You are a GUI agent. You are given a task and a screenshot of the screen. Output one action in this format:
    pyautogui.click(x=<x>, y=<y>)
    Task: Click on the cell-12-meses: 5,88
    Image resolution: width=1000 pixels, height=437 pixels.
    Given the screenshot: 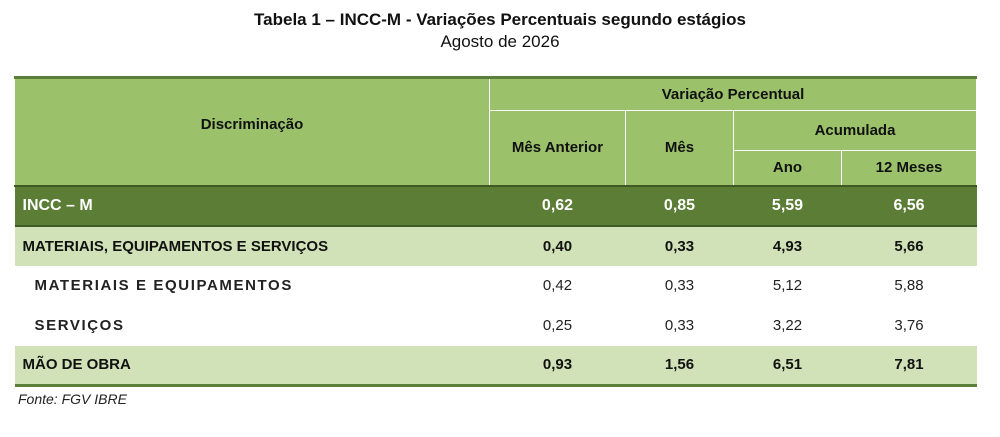 What is the action you would take?
    pyautogui.click(x=909, y=285)
    